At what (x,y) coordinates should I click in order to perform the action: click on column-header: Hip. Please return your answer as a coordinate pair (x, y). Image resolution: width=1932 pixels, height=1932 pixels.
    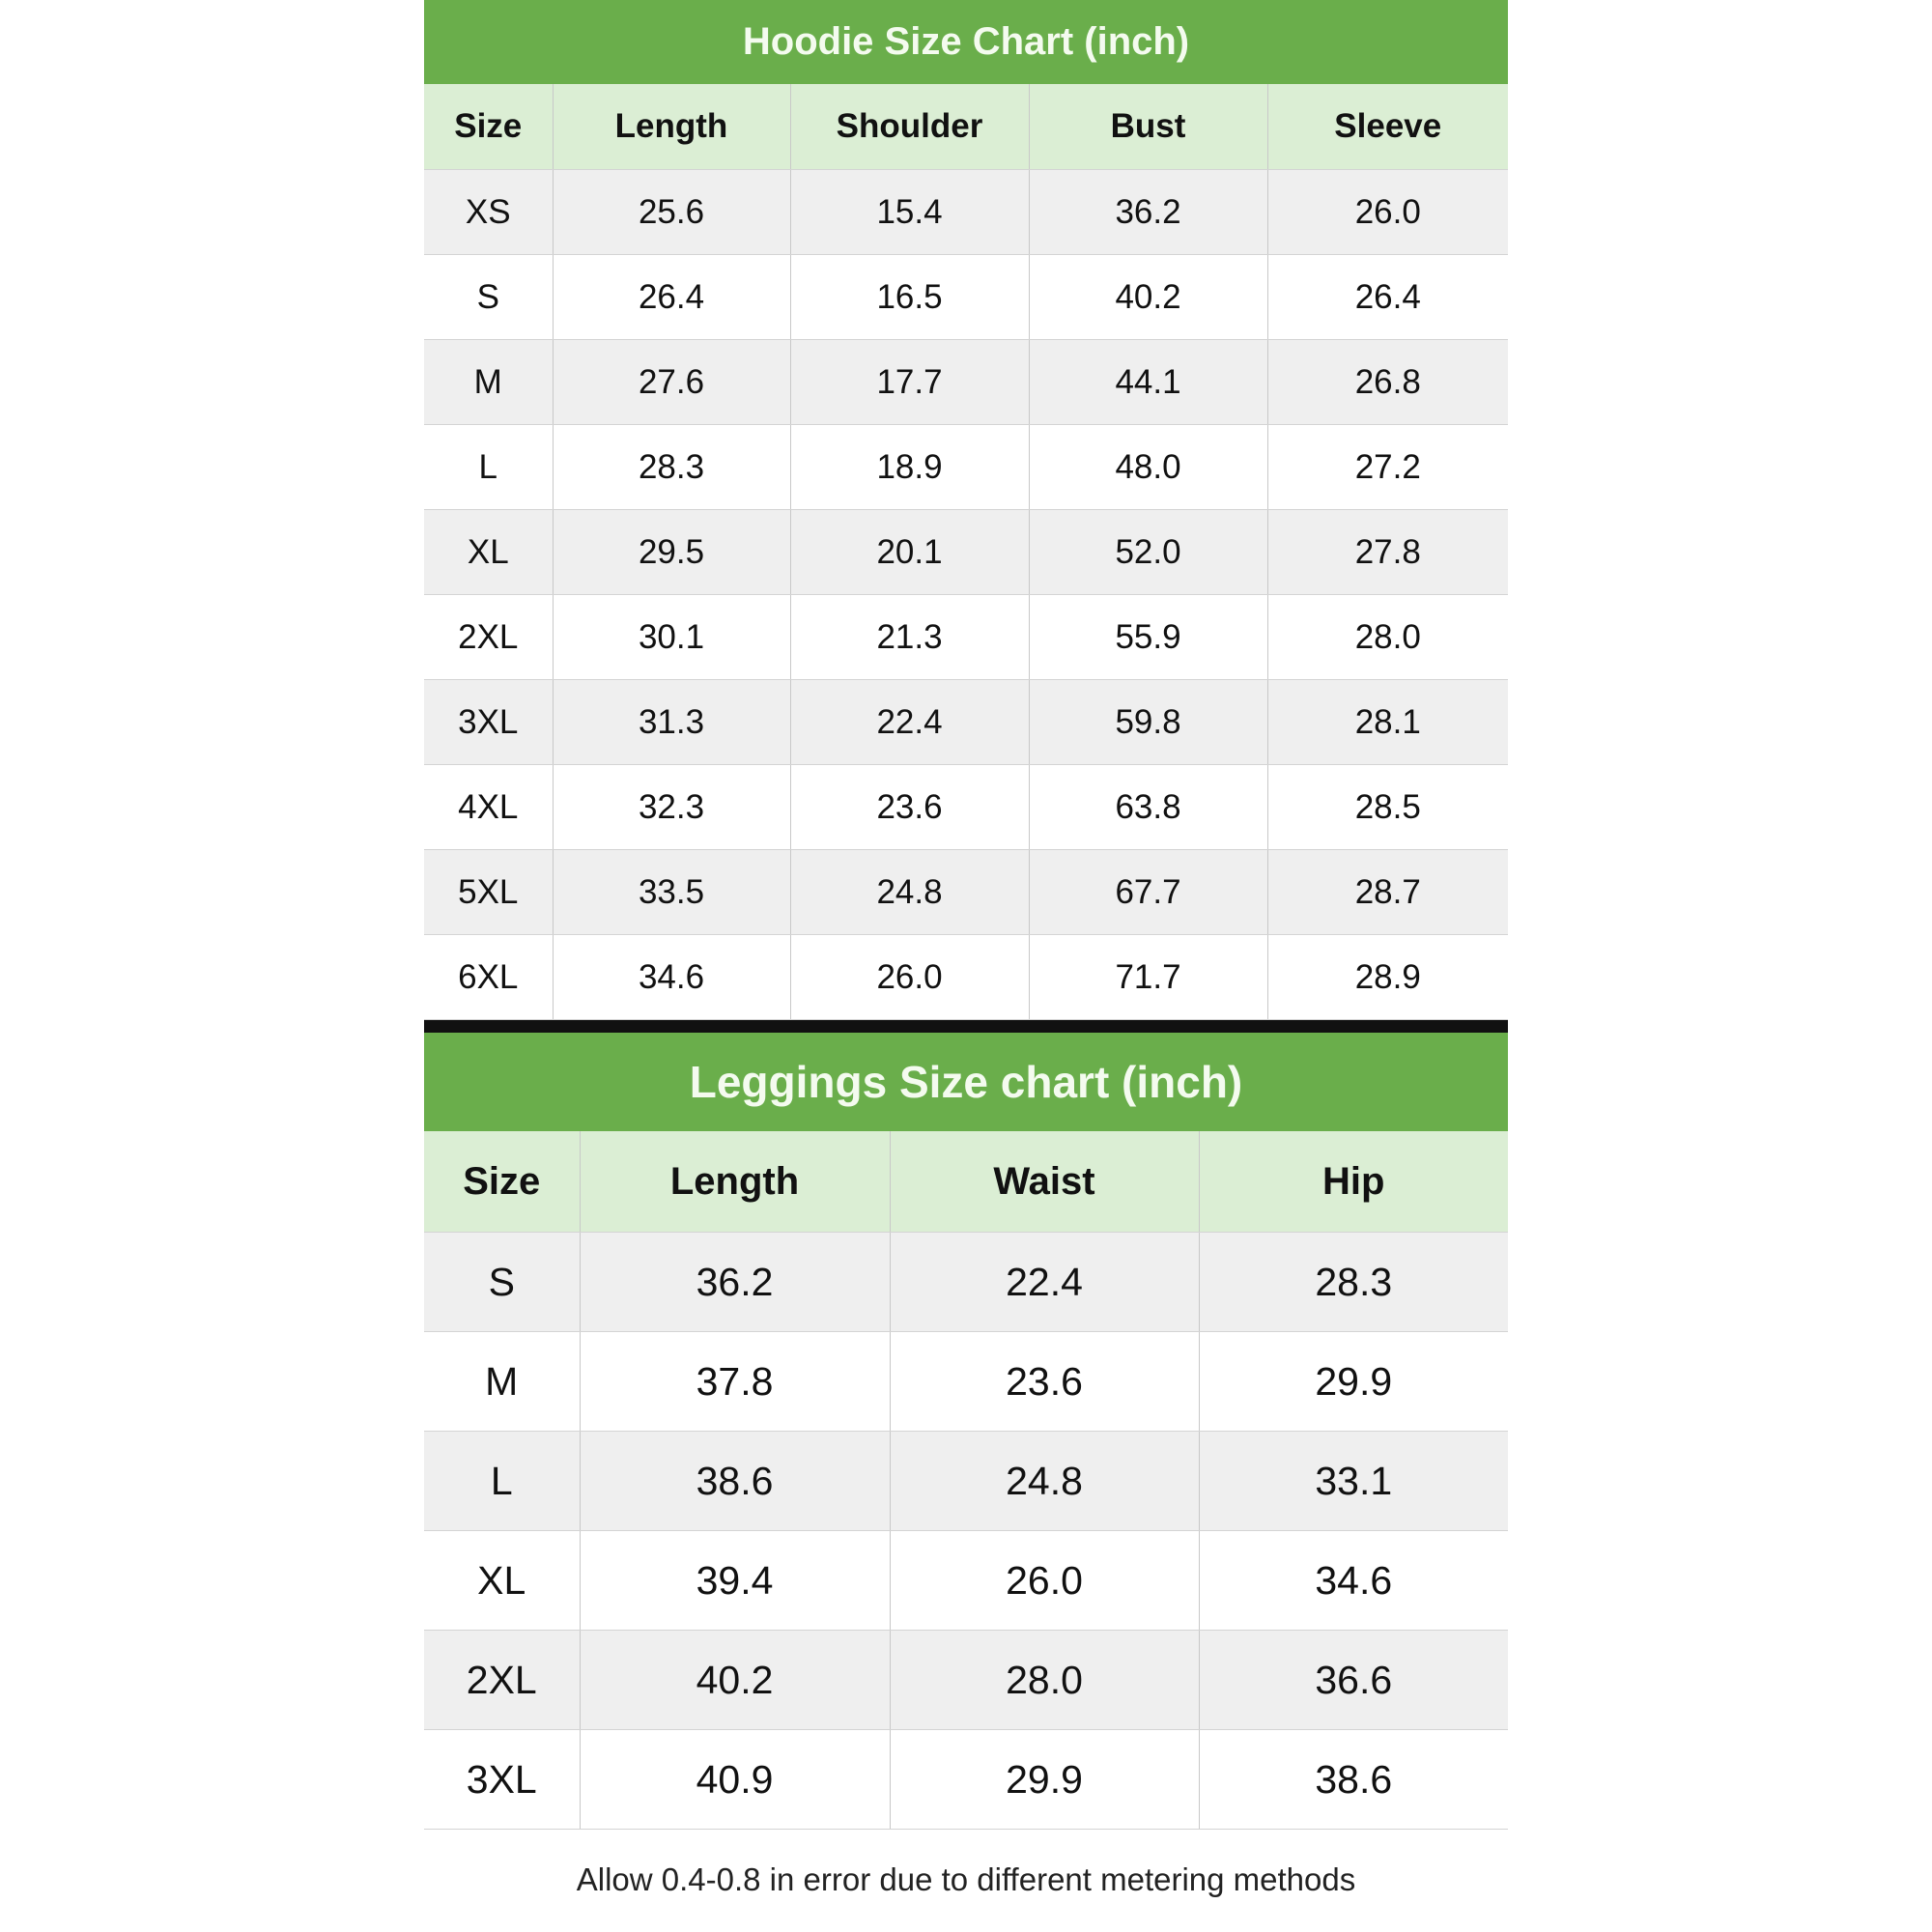
    Looking at the image, I should click on (1353, 1182).